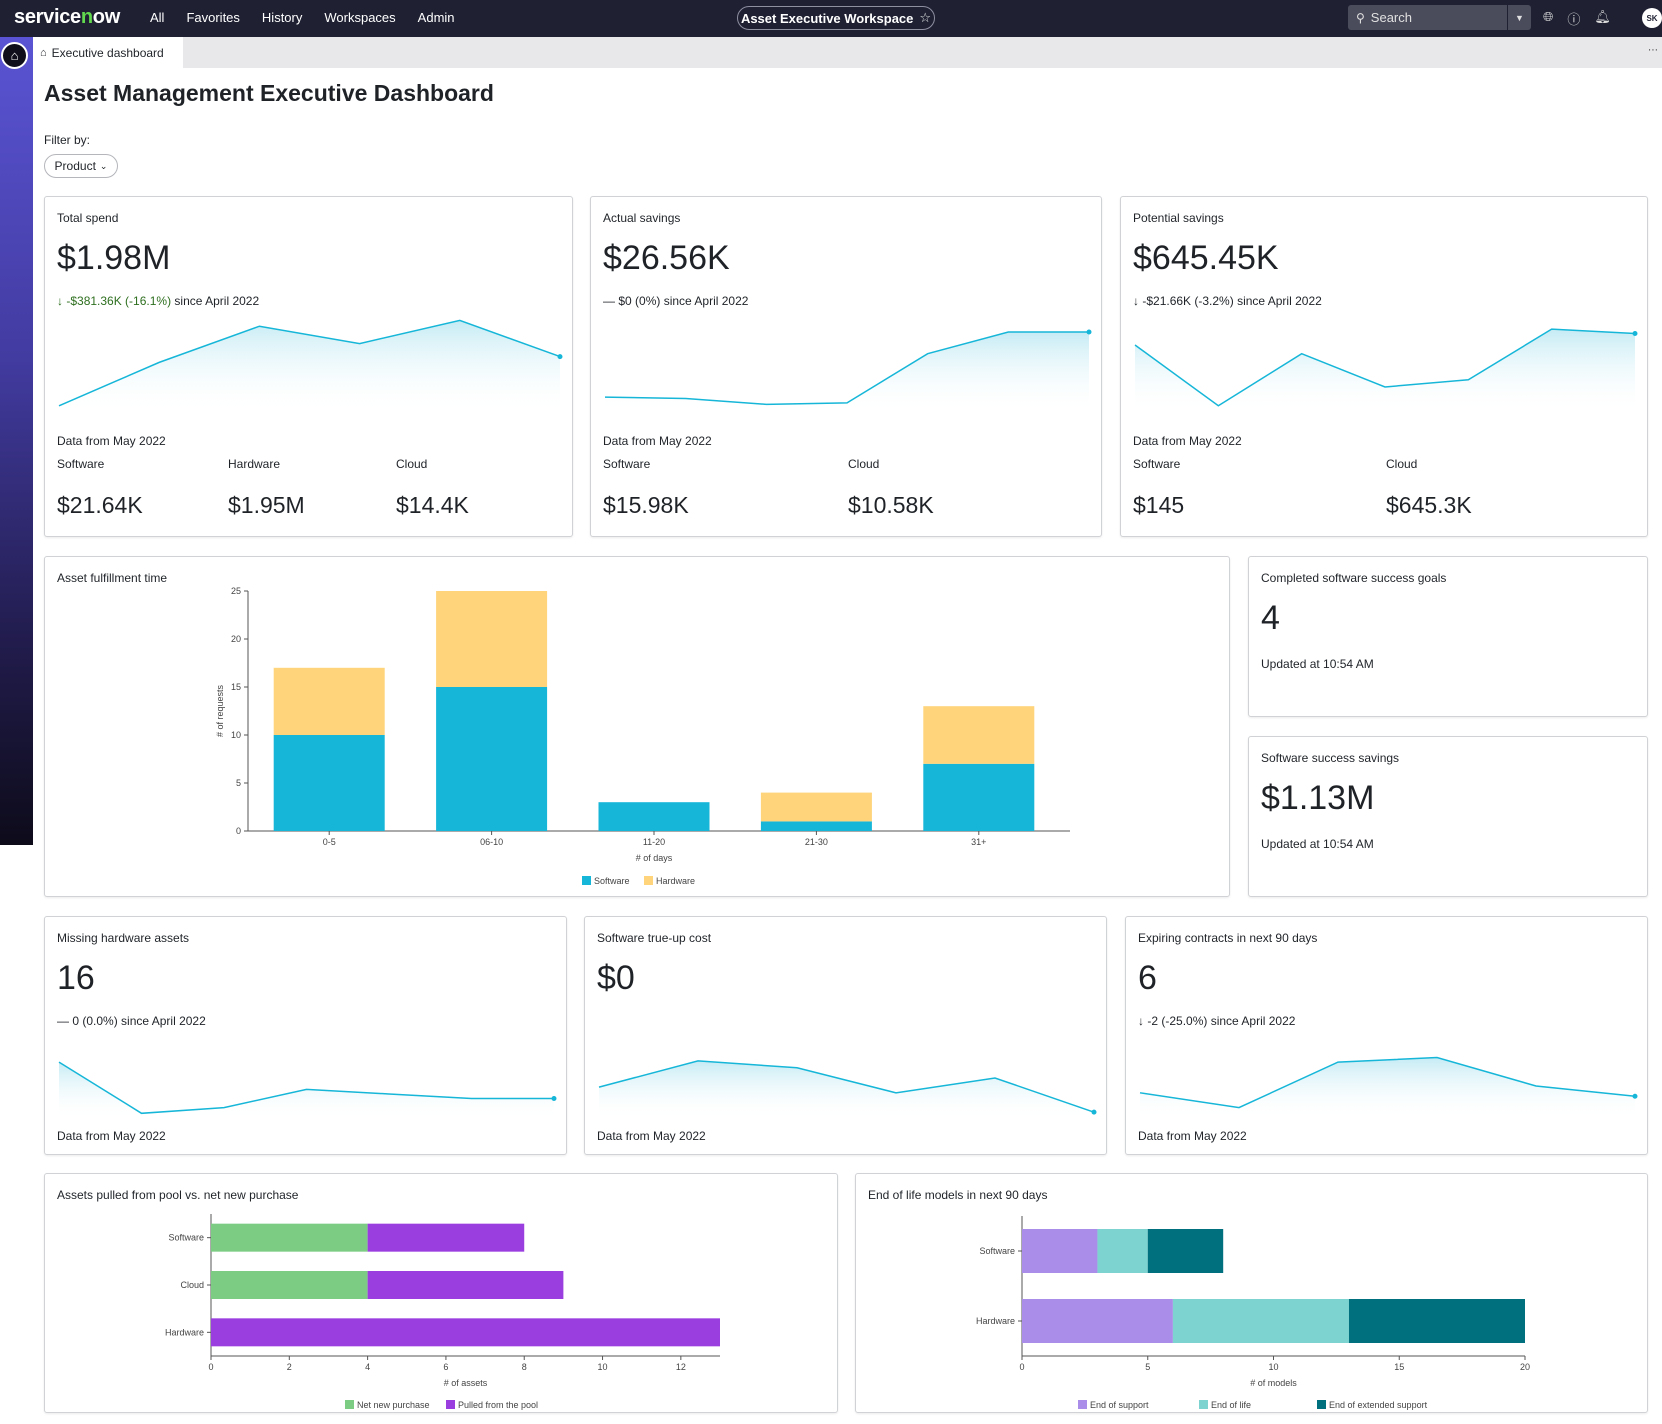 Image resolution: width=1662 pixels, height=1424 pixels. Describe the element at coordinates (1548, 16) in the screenshot. I see `globe-icon: 🌐︎` at that location.